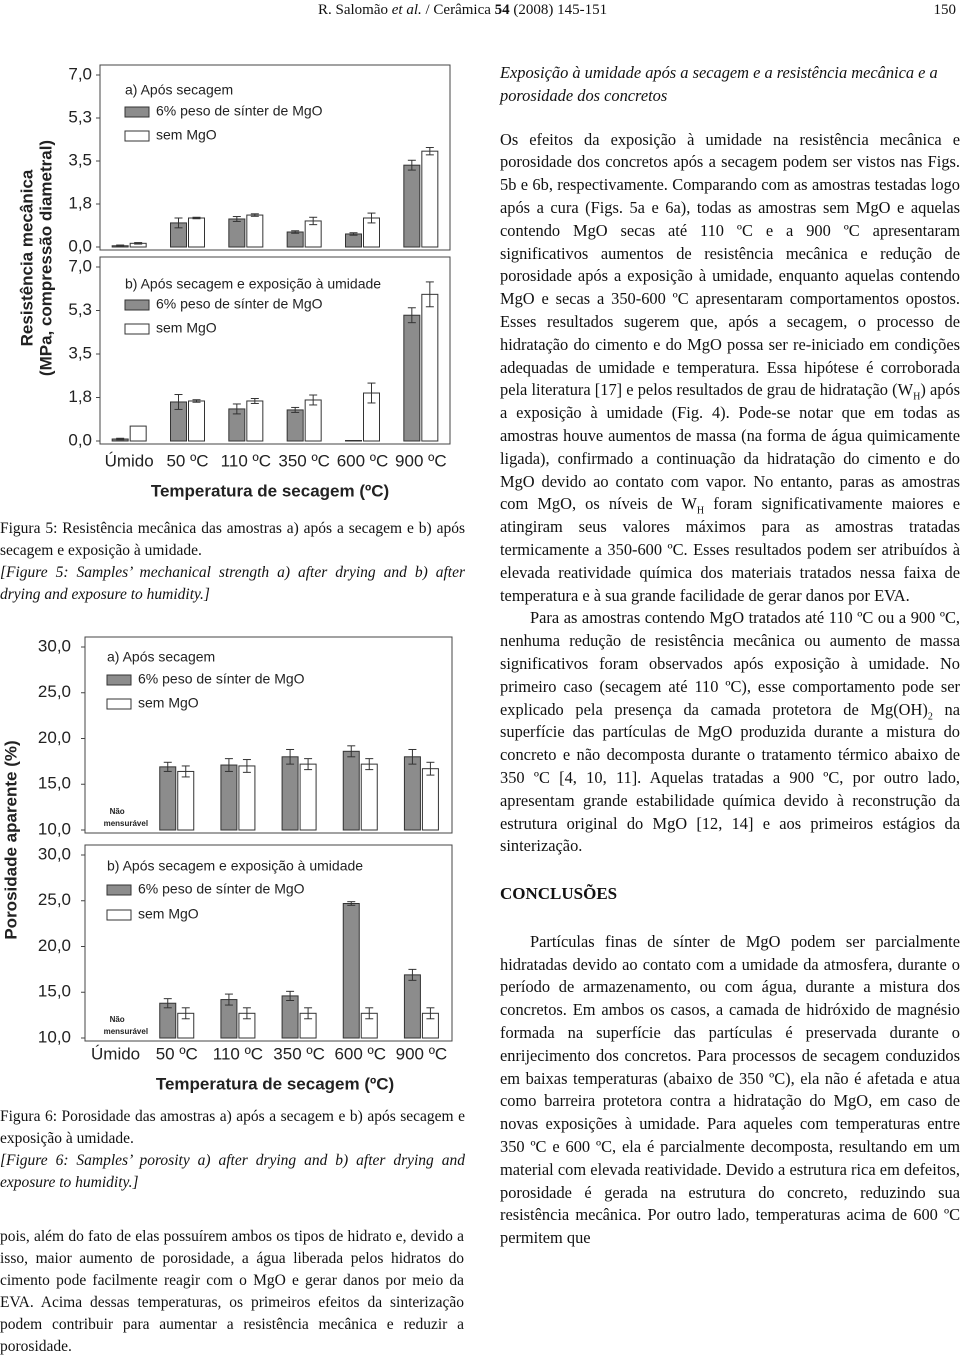 The image size is (960, 1371). What do you see at coordinates (45, 258) in the screenshot?
I see `y-axis-label: (MPa, compressão diametral)` at bounding box center [45, 258].